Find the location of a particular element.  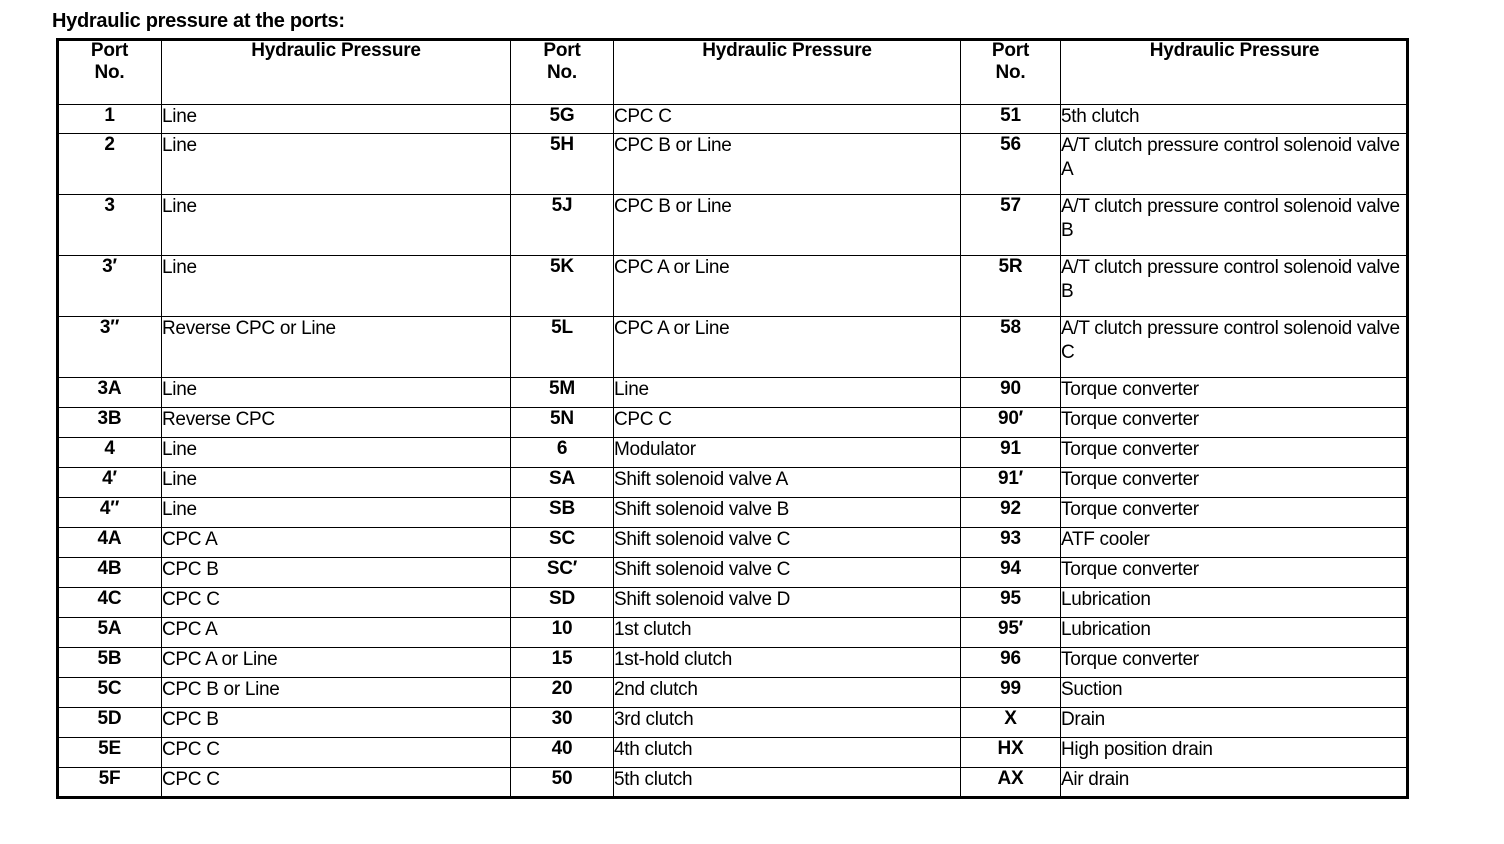

cell-port-no: 5K is located at coordinates (562, 286).